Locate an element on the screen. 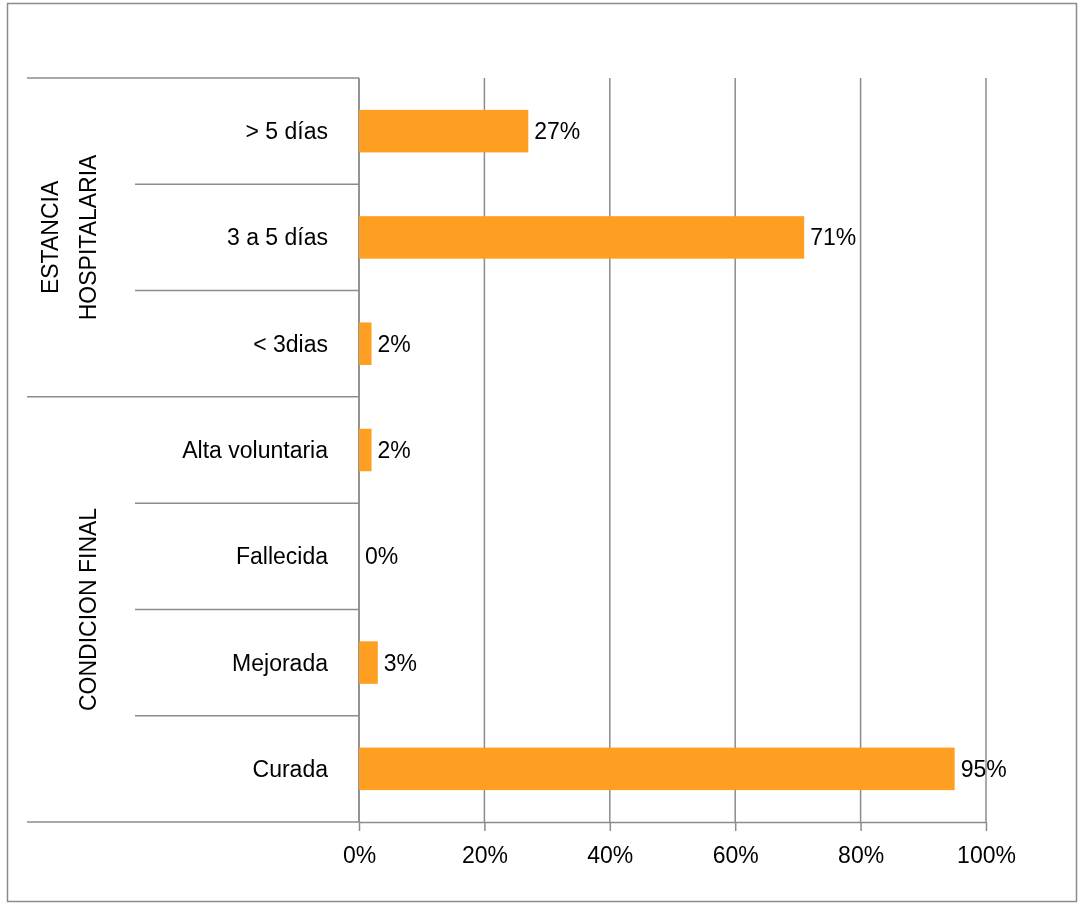 Image resolution: width=1084 pixels, height=905 pixels. text: ESTANCIA HOSPITALARIA is located at coordinates (69, 237).